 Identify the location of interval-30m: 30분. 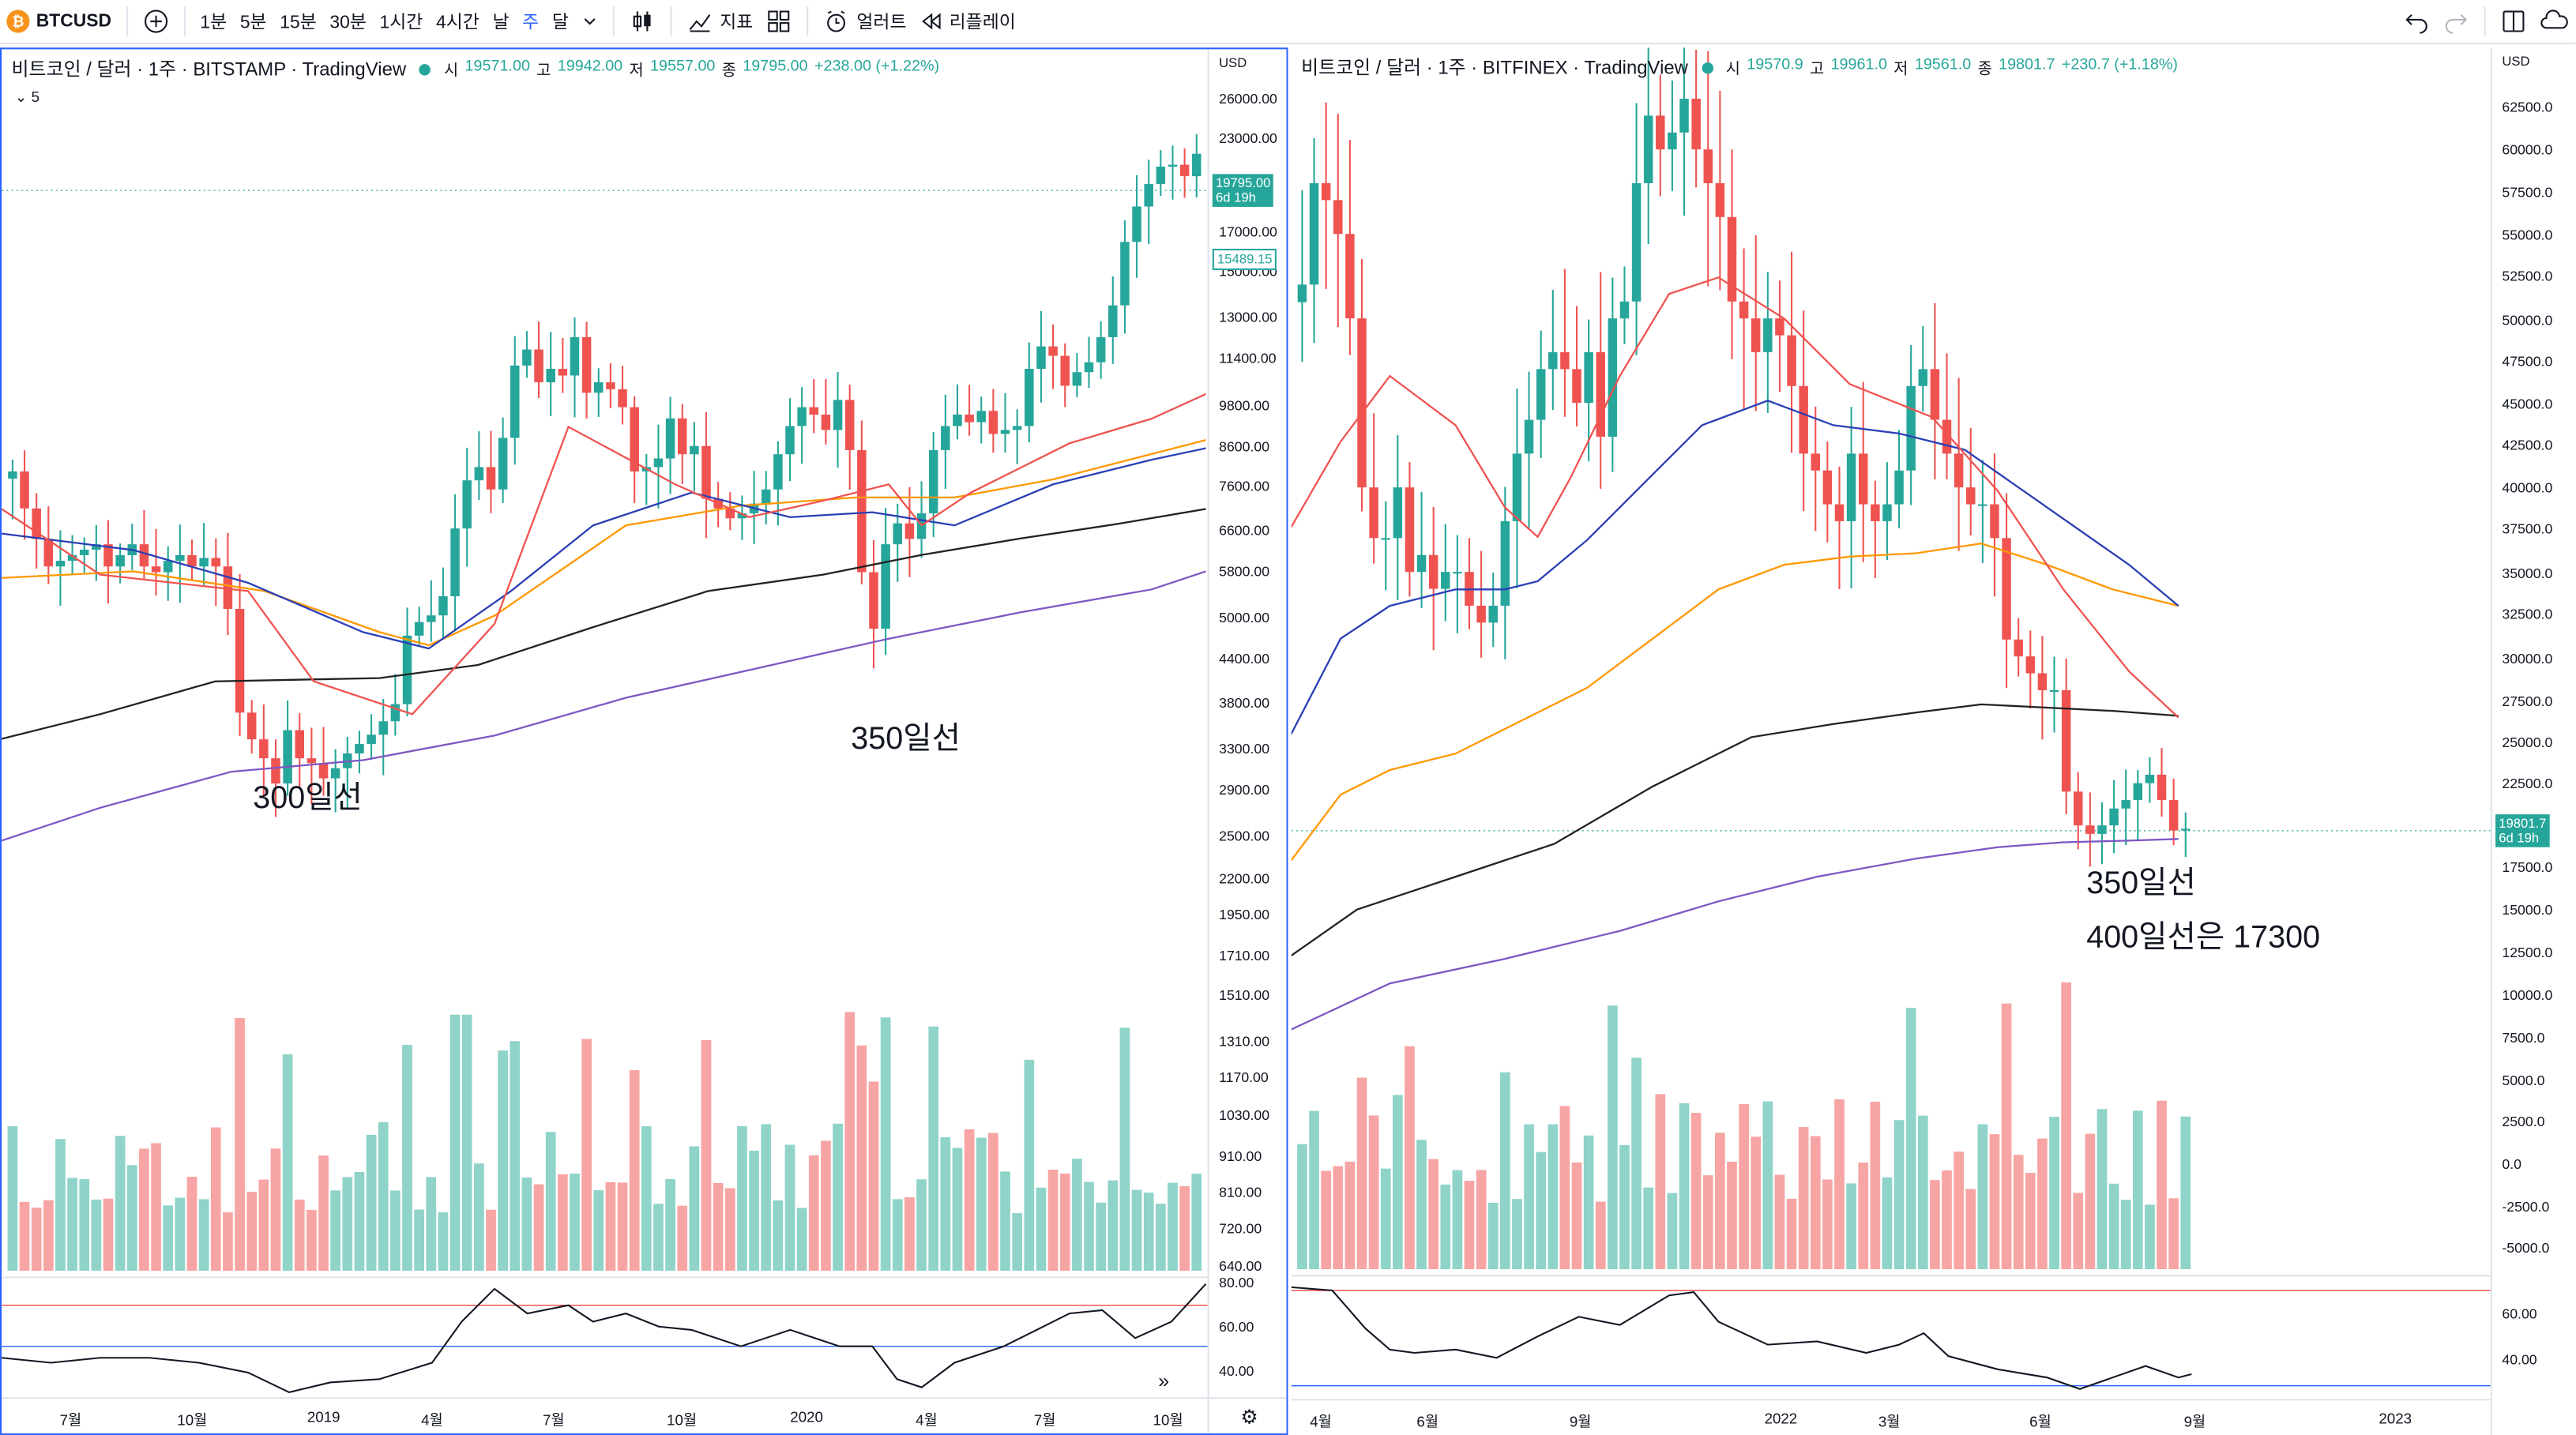
(348, 23).